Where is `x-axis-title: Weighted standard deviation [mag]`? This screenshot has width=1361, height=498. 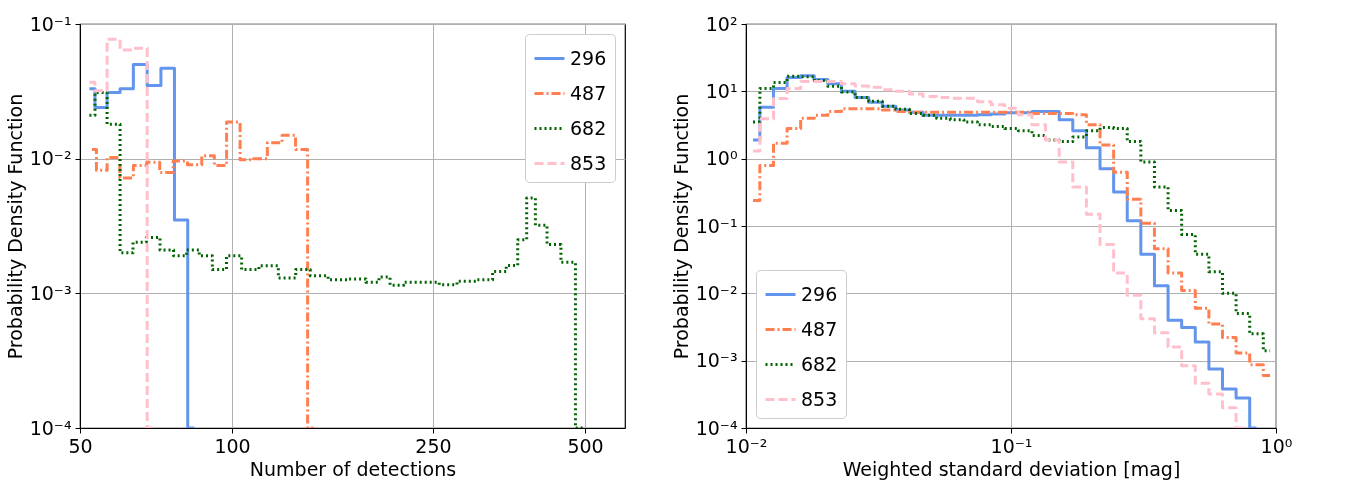 x-axis-title: Weighted standard deviation [mag] is located at coordinates (1011, 468).